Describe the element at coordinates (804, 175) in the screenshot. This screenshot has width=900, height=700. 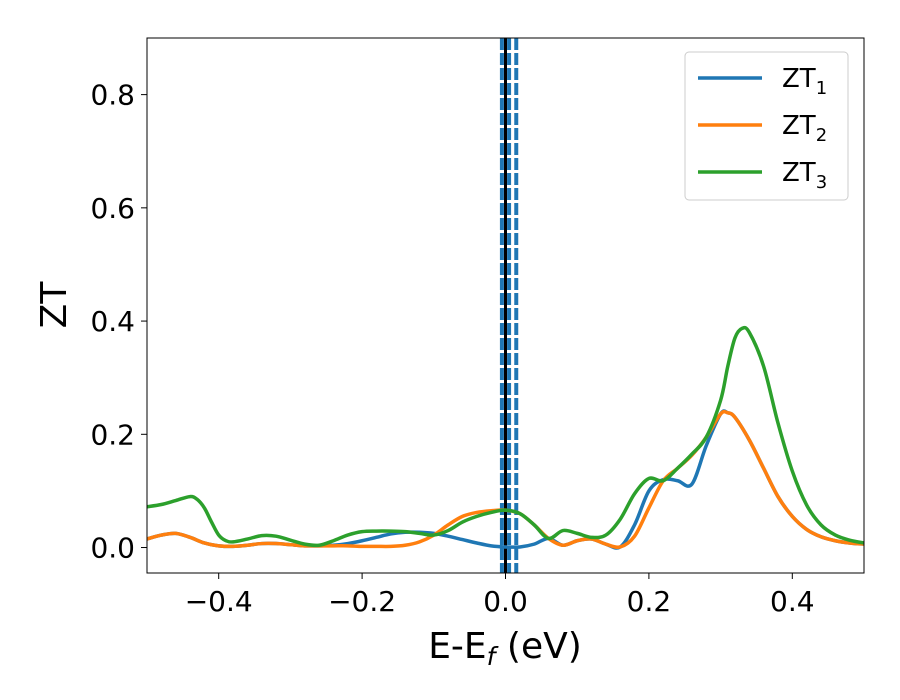
I see `legend-label-zt3: ZT3` at that location.